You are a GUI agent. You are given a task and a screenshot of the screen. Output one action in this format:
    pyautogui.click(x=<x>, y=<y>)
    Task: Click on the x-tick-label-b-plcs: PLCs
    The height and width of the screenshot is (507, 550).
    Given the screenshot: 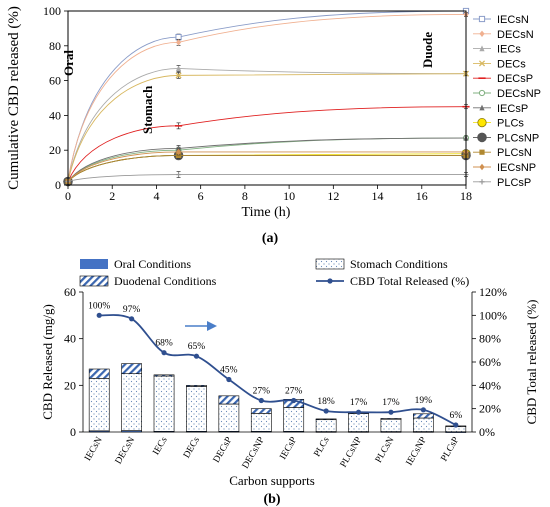 What is the action you would take?
    pyautogui.click(x=322, y=447)
    